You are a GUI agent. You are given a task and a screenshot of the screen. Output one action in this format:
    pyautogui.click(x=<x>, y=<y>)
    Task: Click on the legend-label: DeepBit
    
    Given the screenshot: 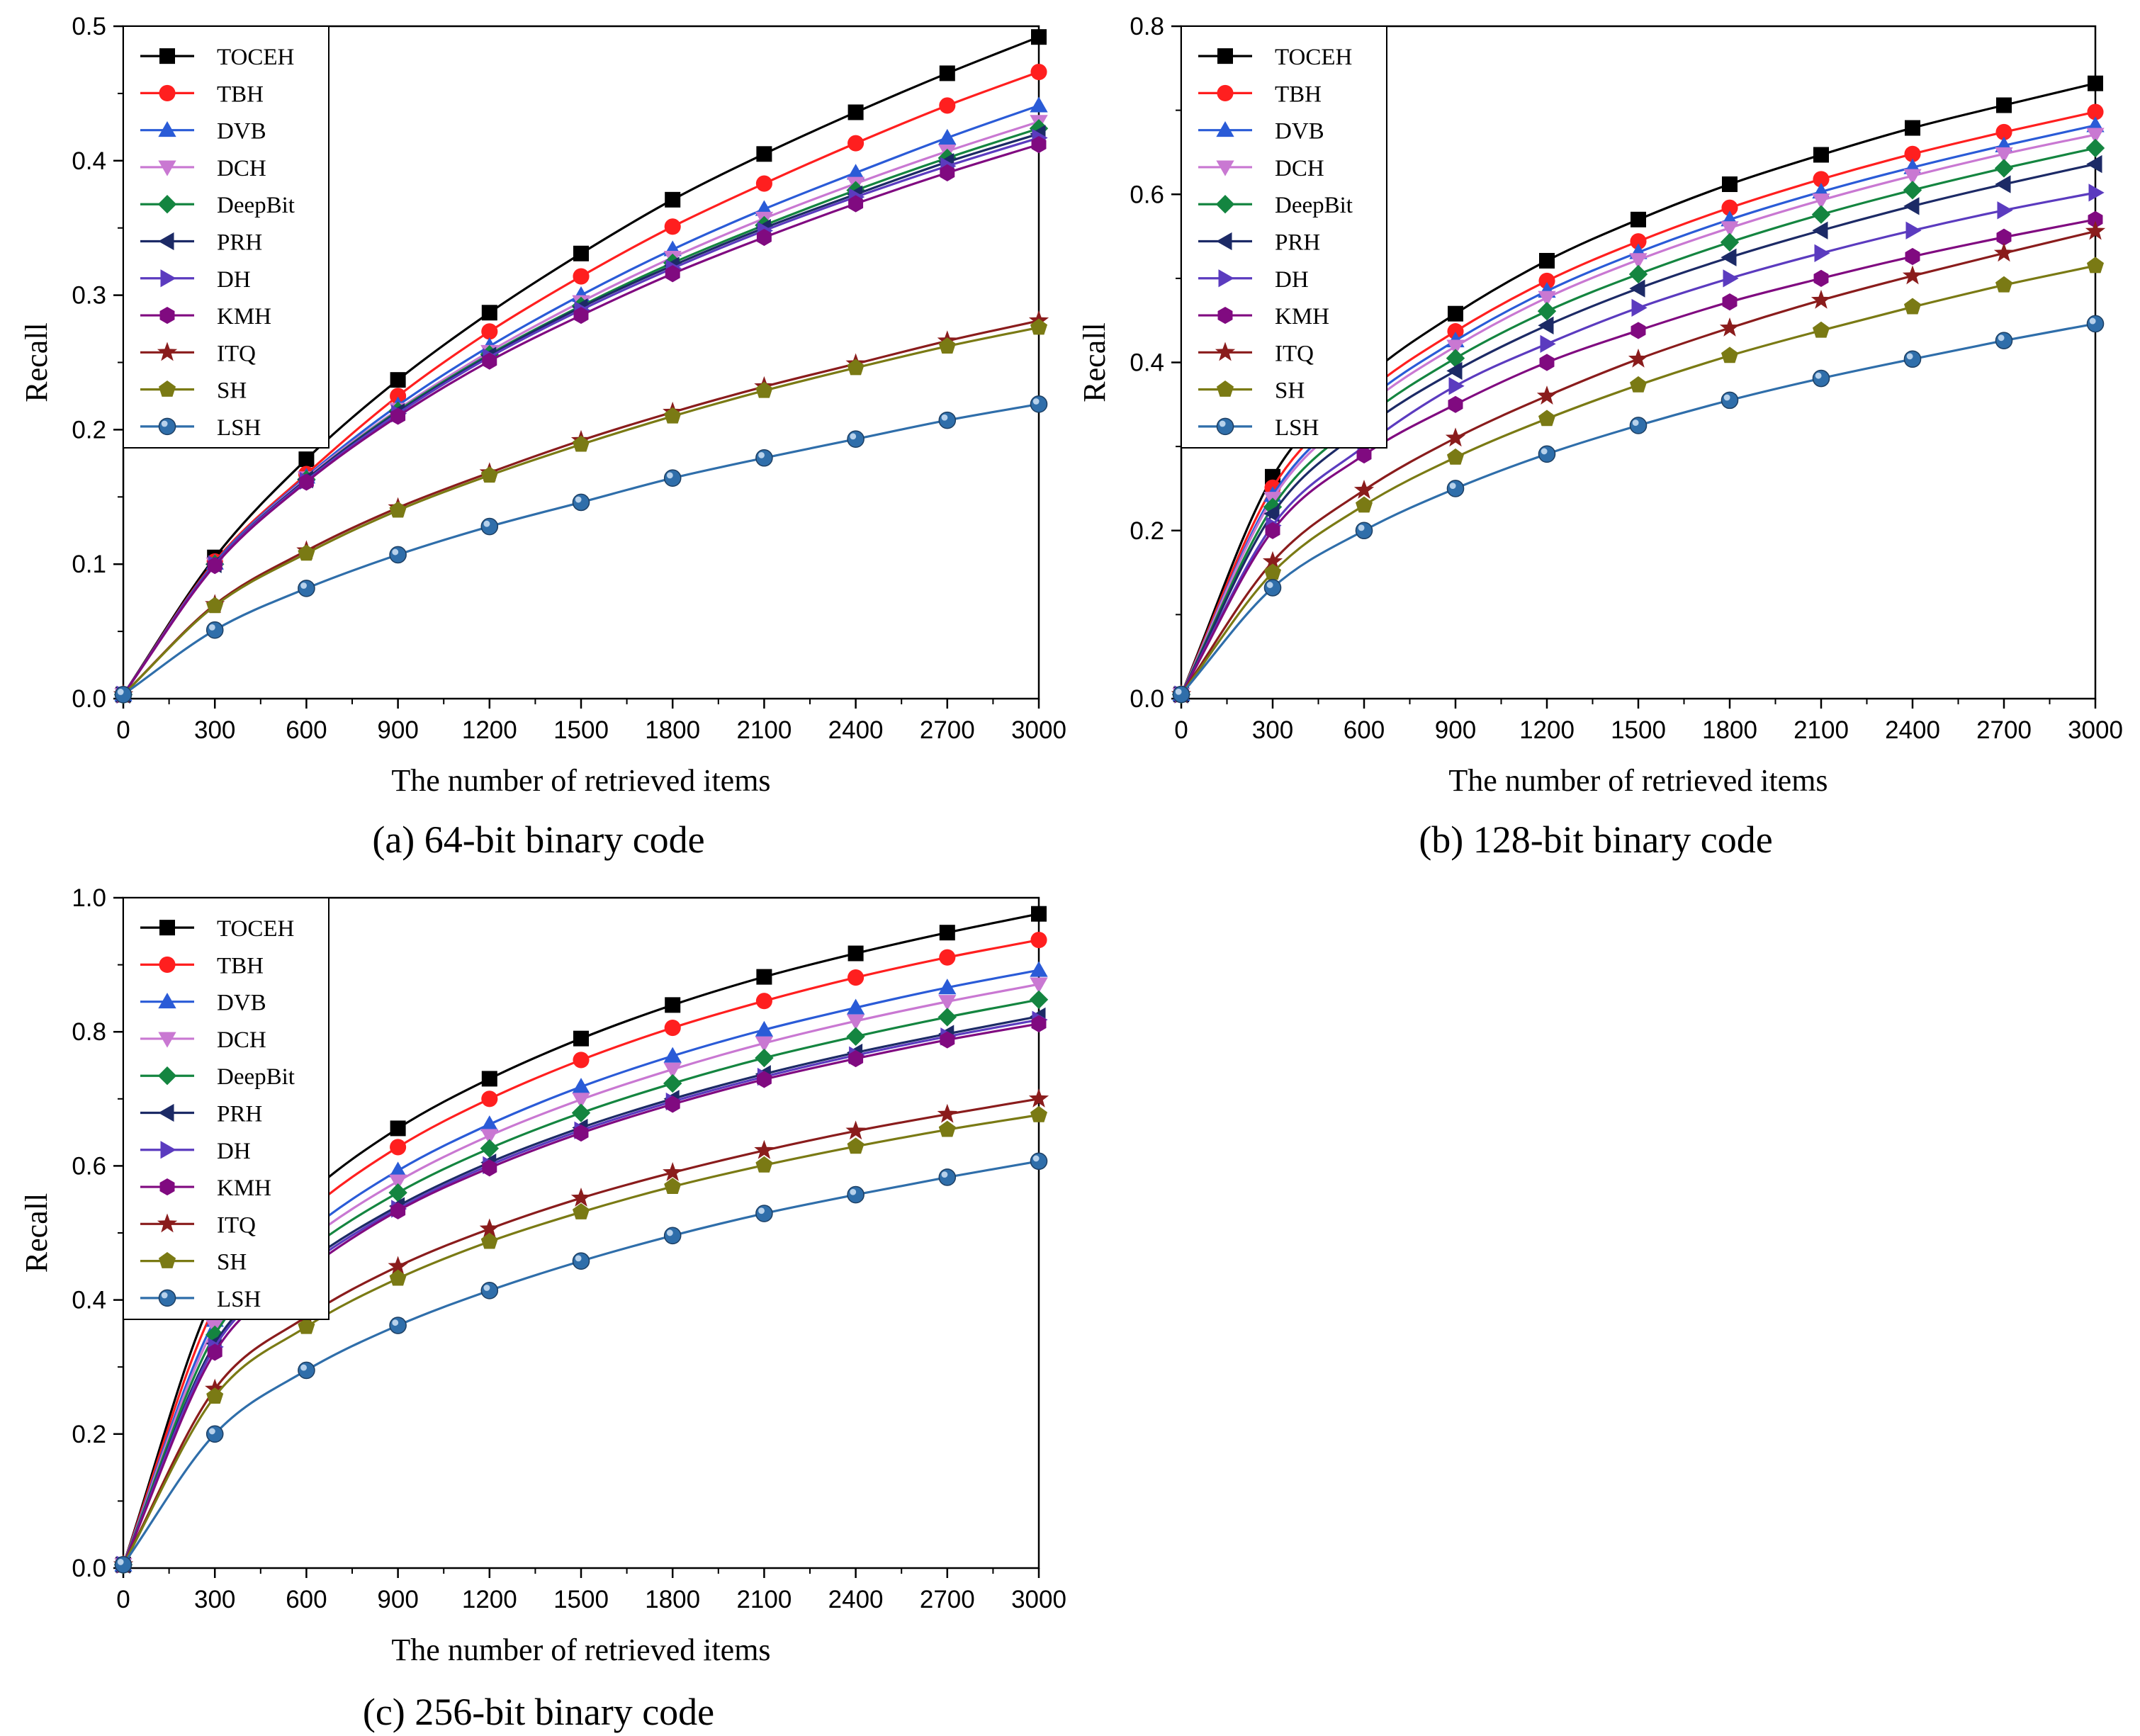 What is the action you would take?
    pyautogui.click(x=1314, y=205)
    